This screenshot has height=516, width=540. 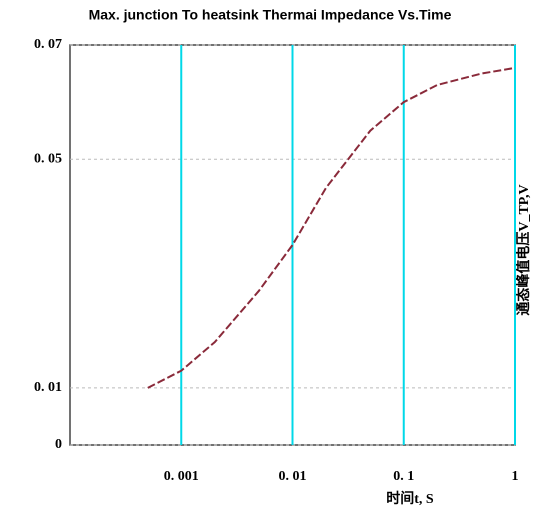 I want to click on y-tick-label: 0. 07, so click(x=48, y=44).